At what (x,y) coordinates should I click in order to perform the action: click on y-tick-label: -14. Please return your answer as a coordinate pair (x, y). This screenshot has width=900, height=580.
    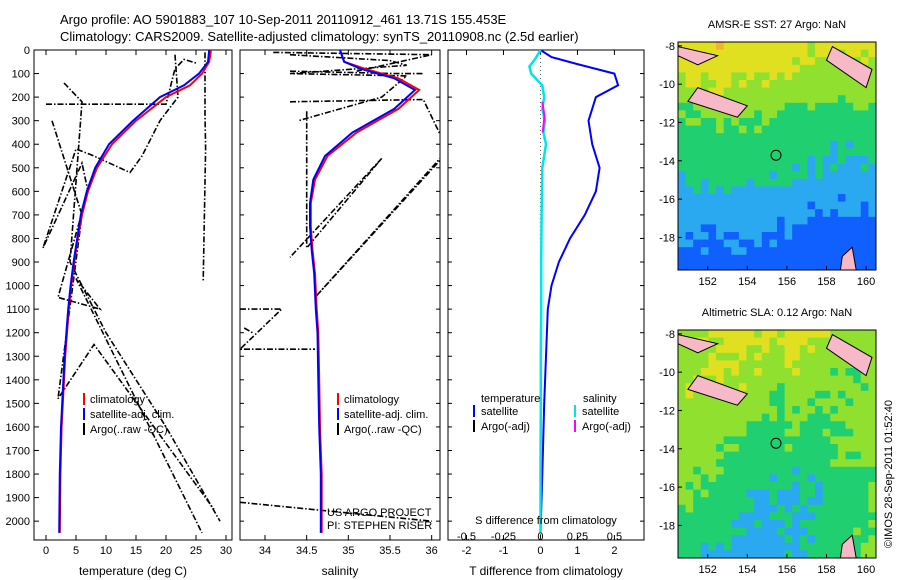
    Looking at the image, I should click on (667, 450).